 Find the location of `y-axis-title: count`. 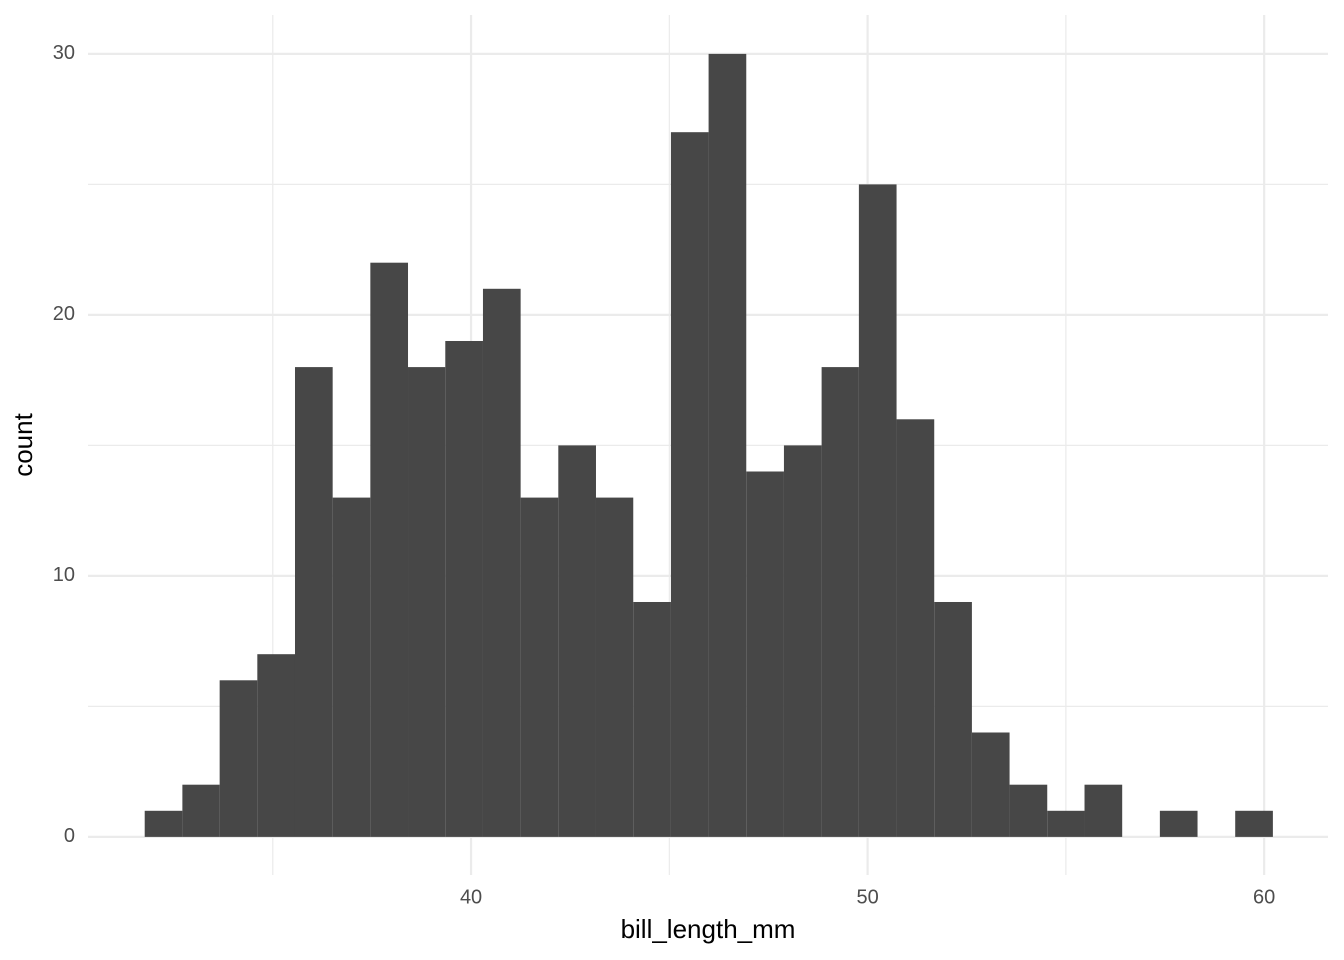

y-axis-title: count is located at coordinates (23, 444).